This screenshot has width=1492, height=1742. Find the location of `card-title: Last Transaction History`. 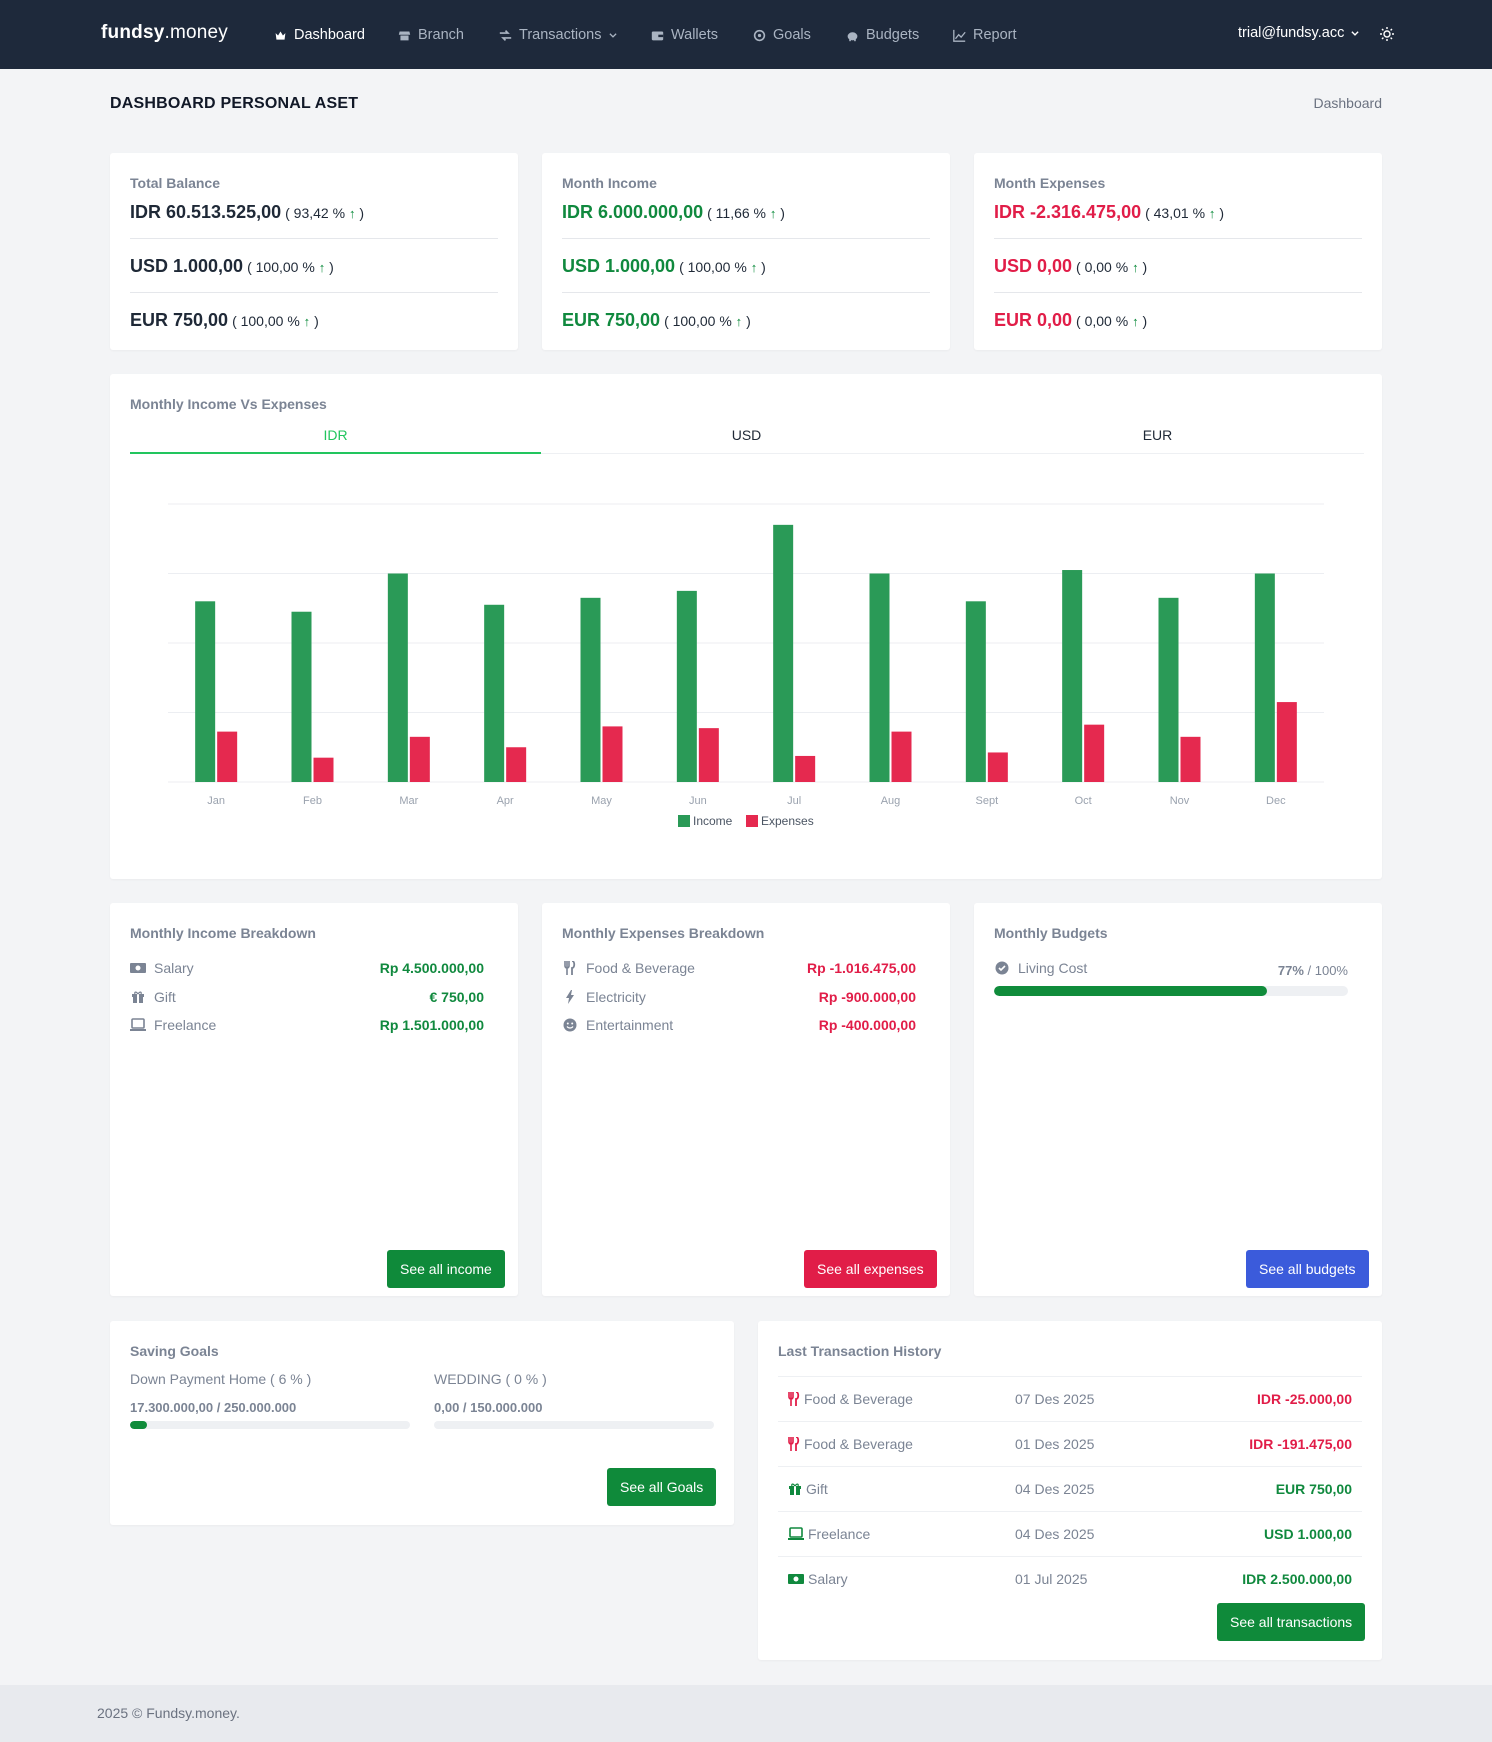

card-title: Last Transaction History is located at coordinates (860, 1351).